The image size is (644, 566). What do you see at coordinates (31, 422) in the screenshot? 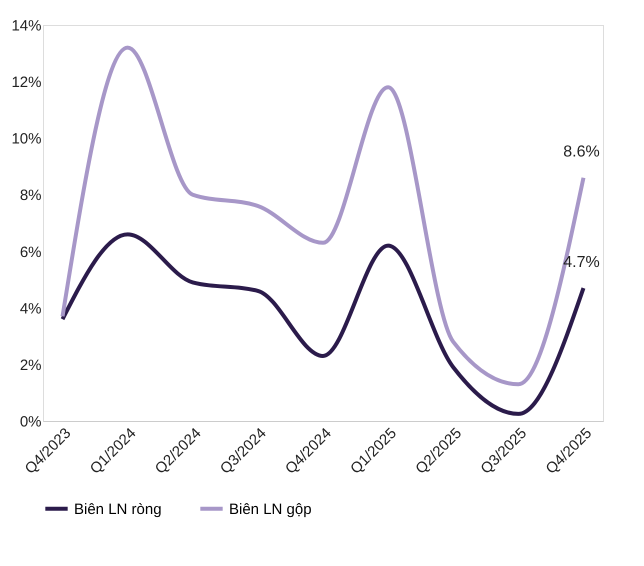
I see `y-tick-label: 0%` at bounding box center [31, 422].